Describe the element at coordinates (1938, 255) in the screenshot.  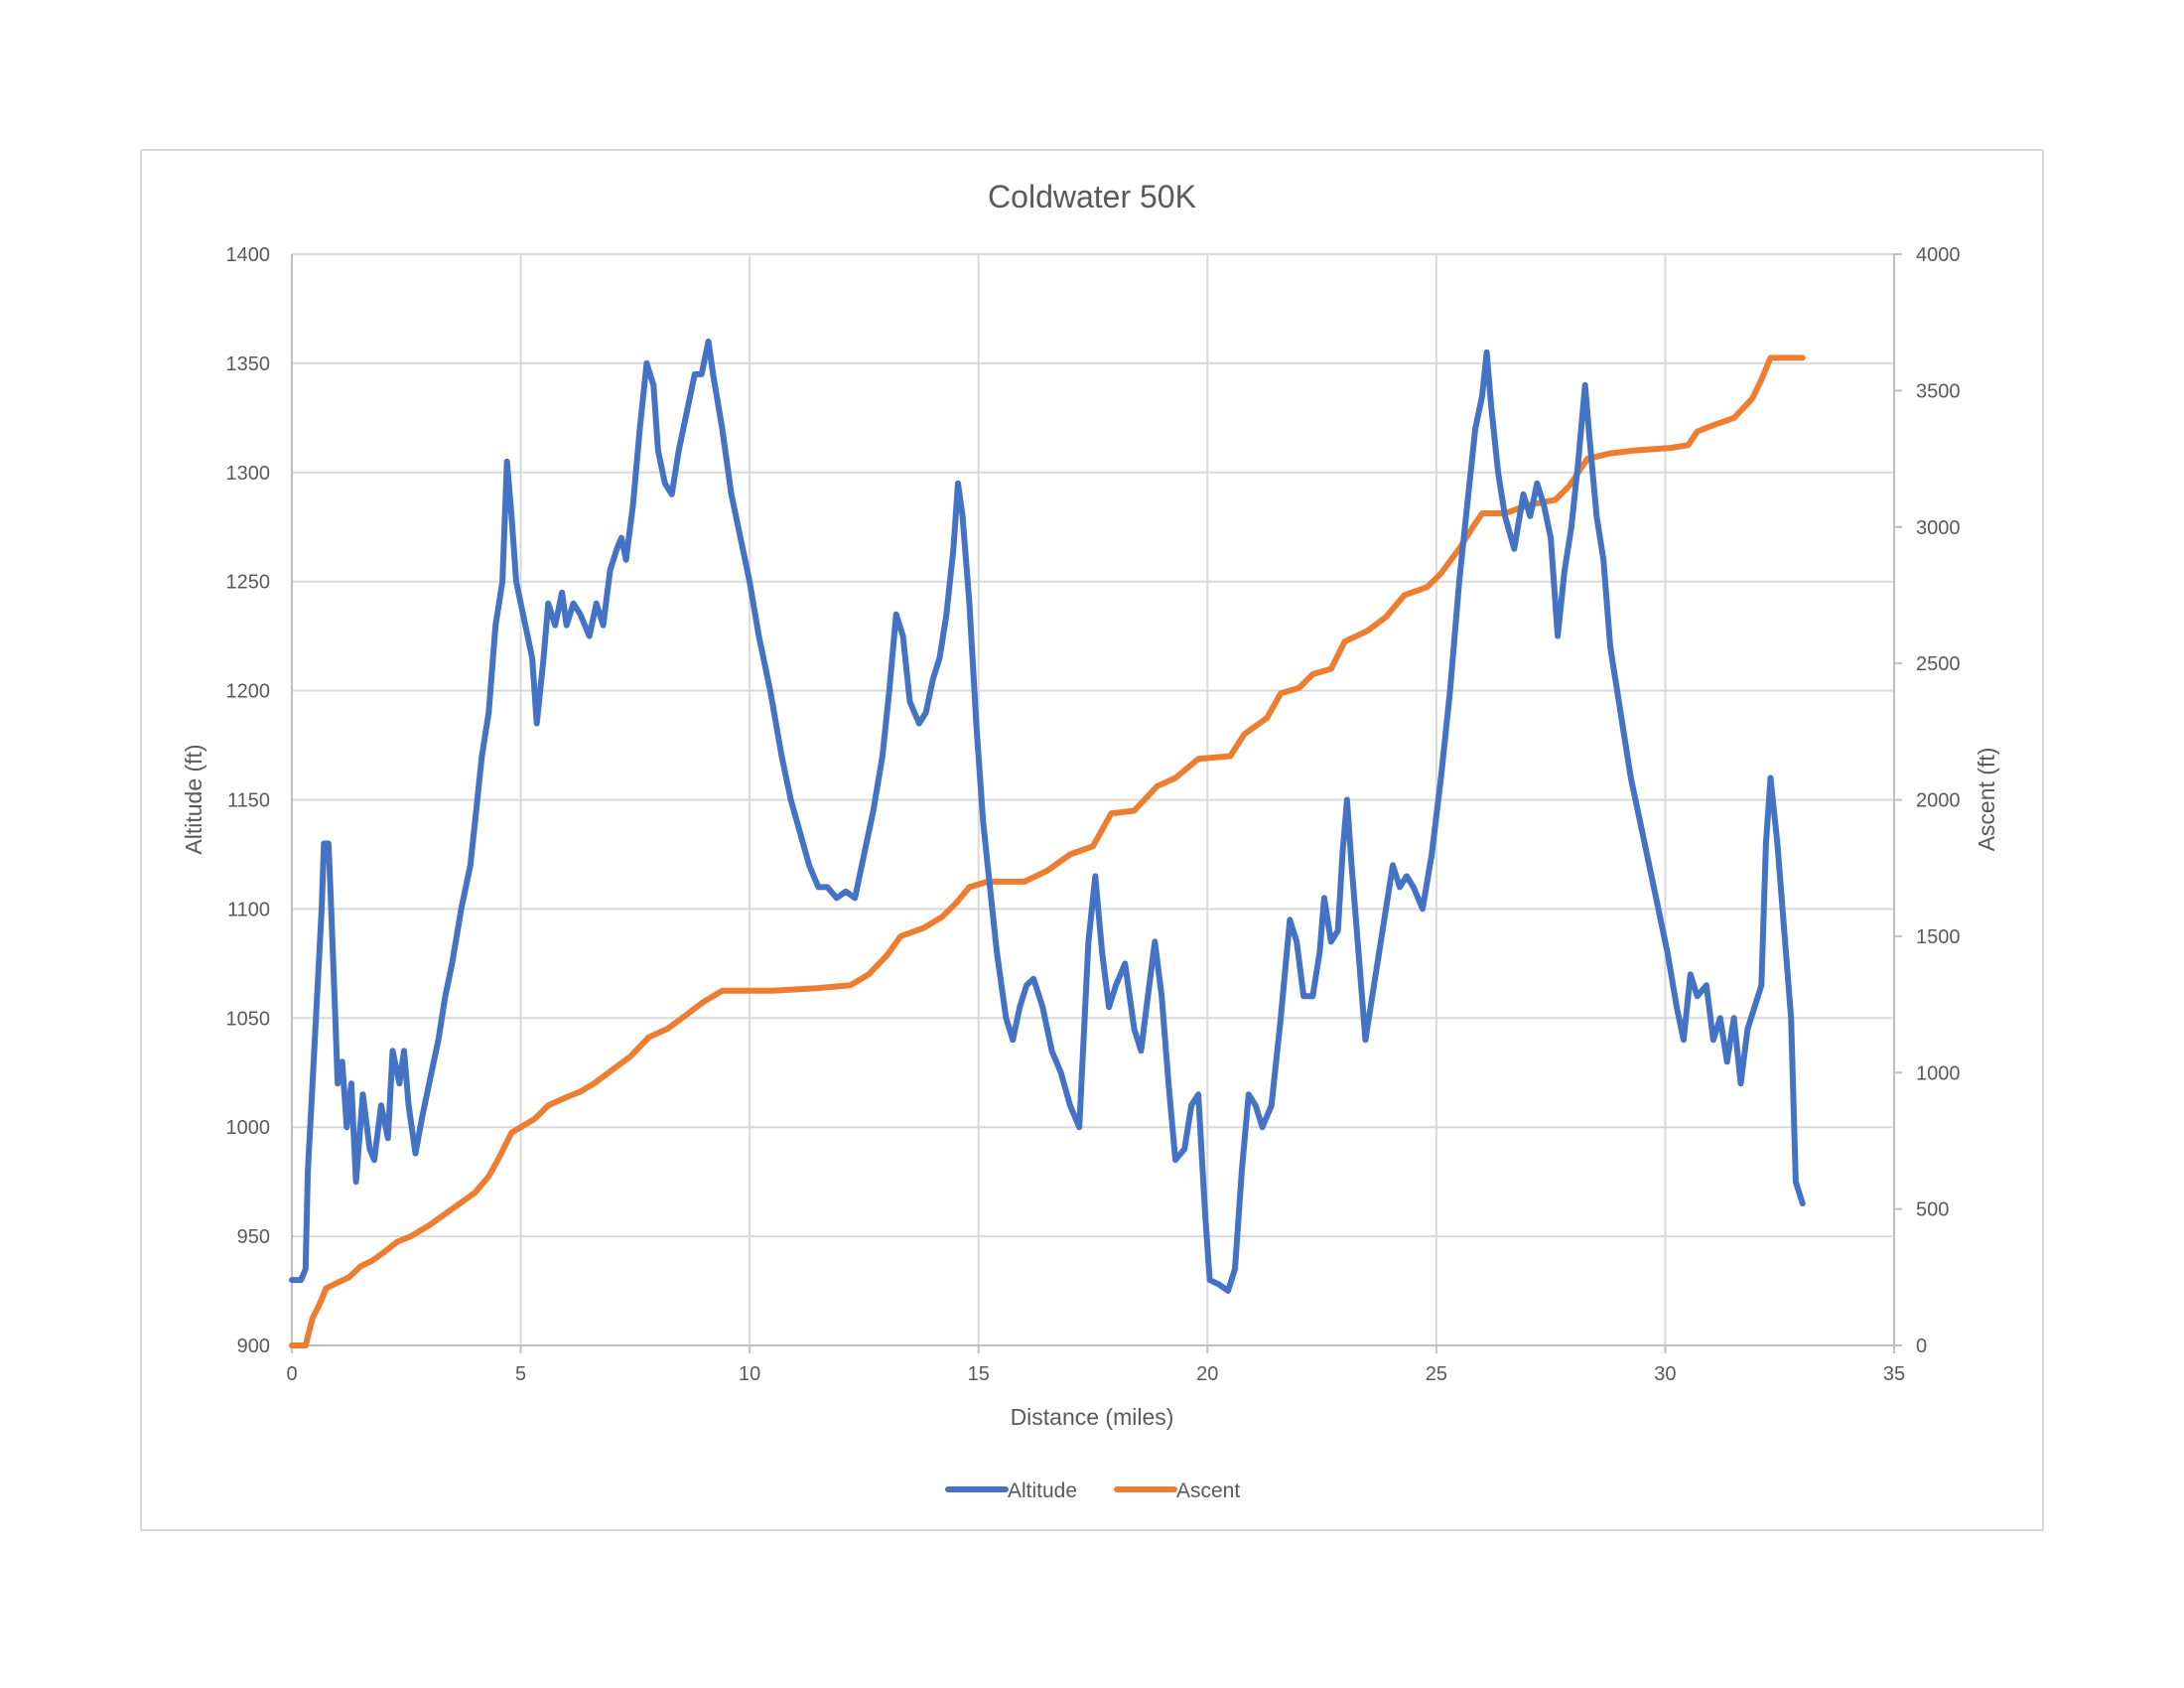
I see `y2-tick-label: 4000` at that location.